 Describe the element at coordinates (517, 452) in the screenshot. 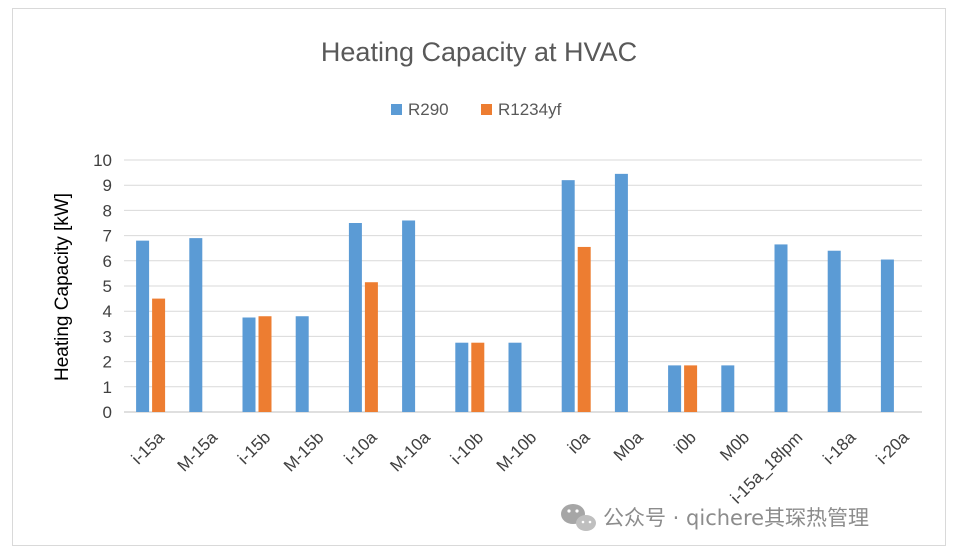

I see `x-category-label: M-10b` at that location.